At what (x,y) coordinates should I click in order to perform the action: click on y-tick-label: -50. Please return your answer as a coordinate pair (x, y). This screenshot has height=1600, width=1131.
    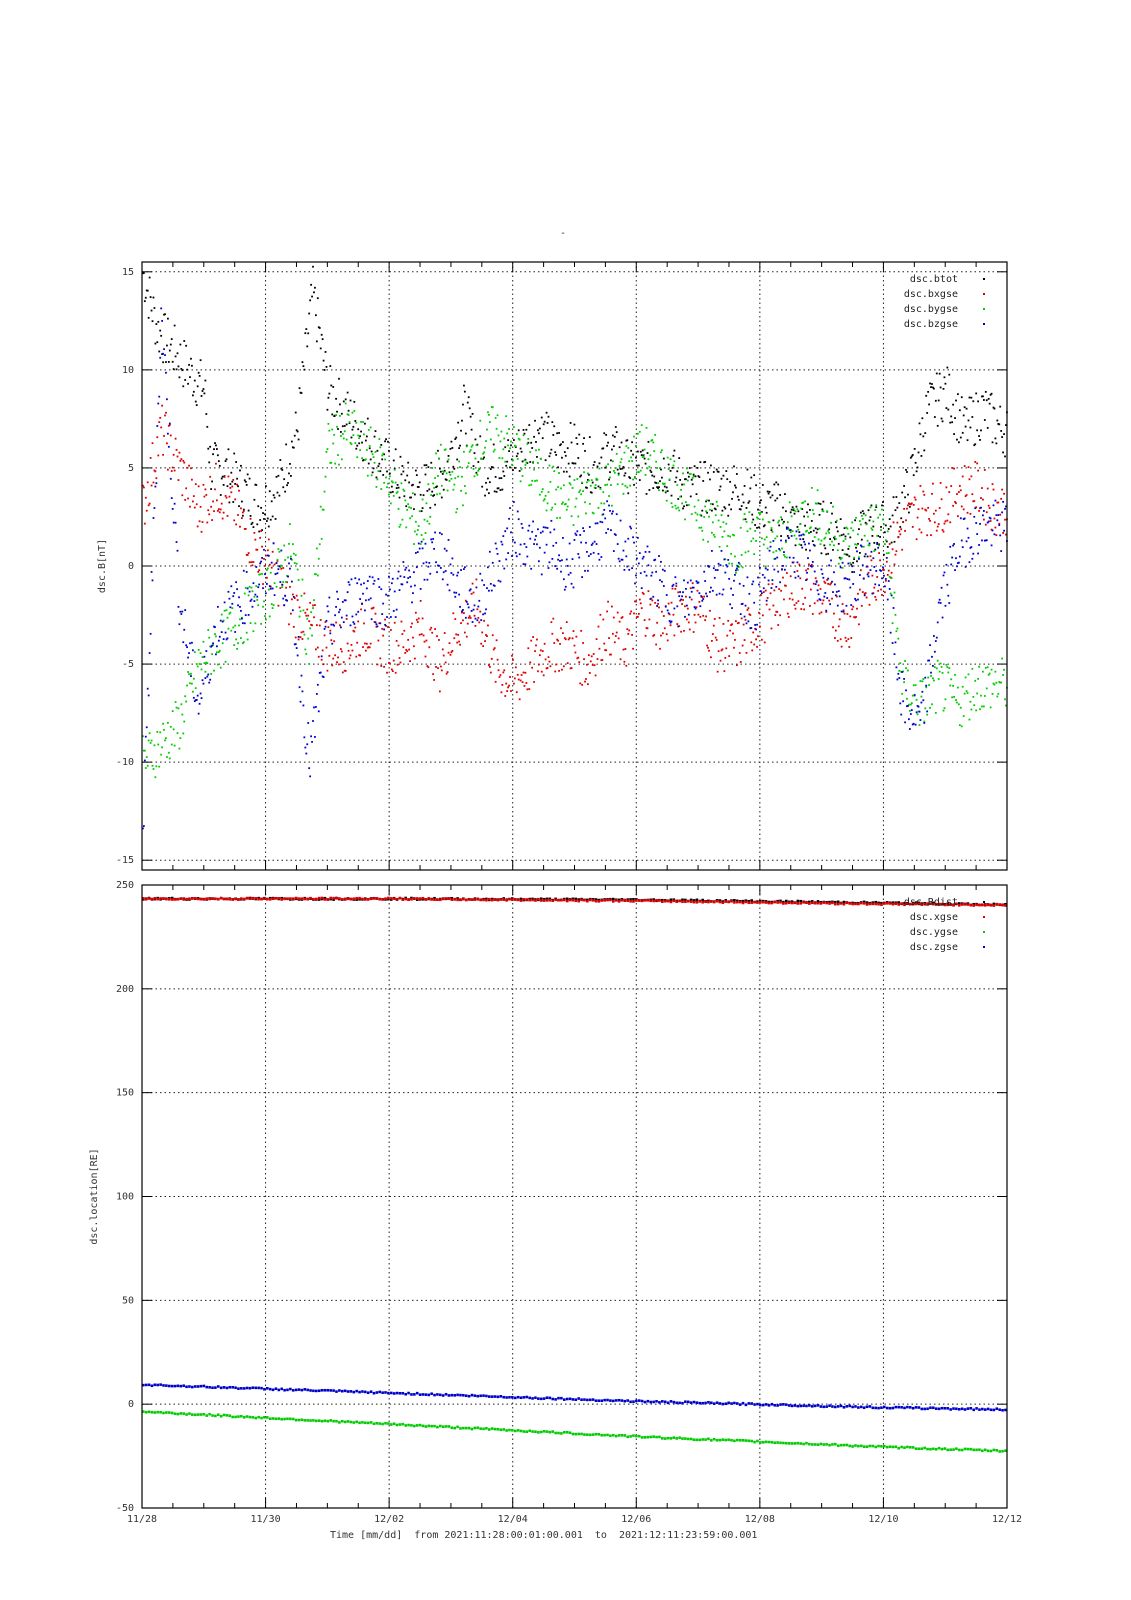
    Looking at the image, I should click on (125, 1508).